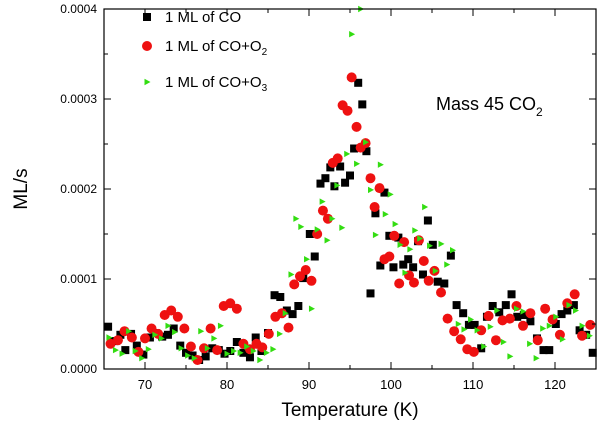 The width and height of the screenshot is (600, 428). I want to click on y-tick-label: 0.0001, so click(78, 279).